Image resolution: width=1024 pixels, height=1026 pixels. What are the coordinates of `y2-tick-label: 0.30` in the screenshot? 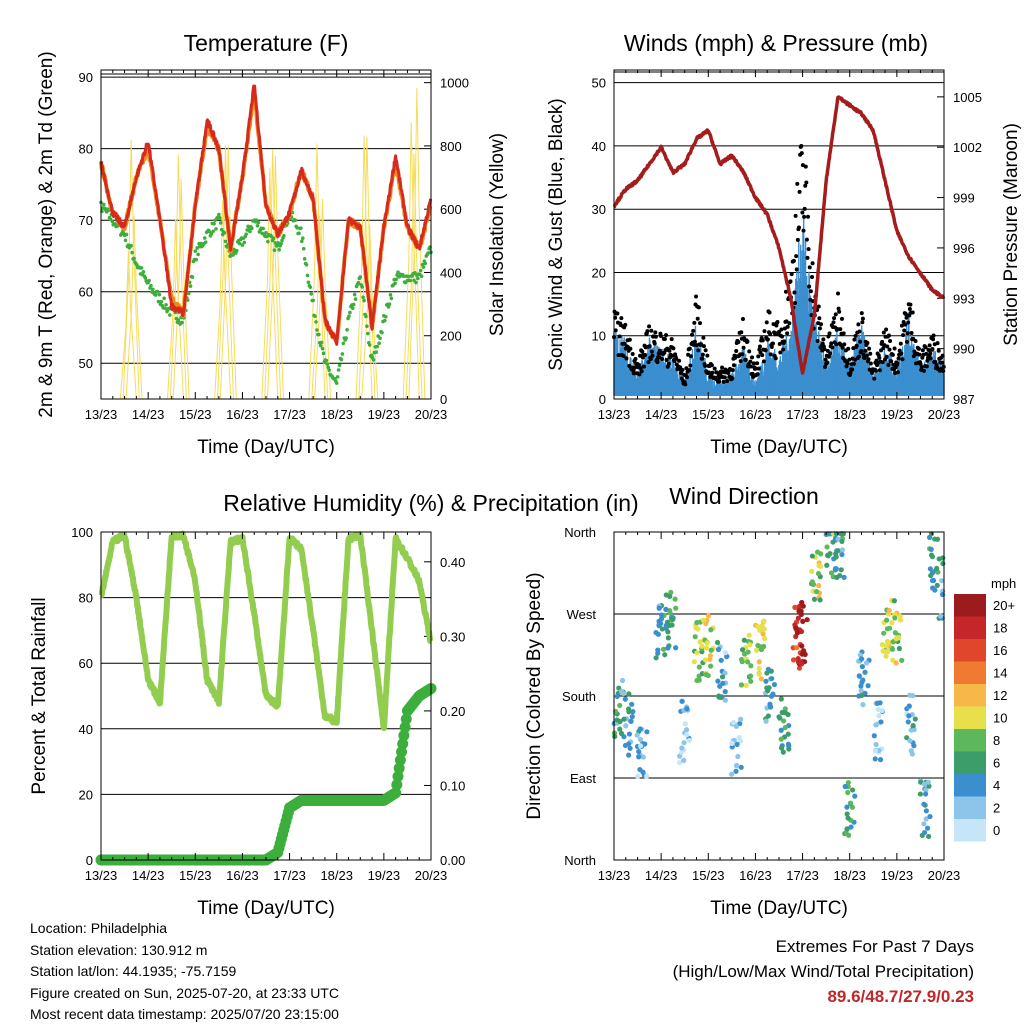 It's located at (452, 636).